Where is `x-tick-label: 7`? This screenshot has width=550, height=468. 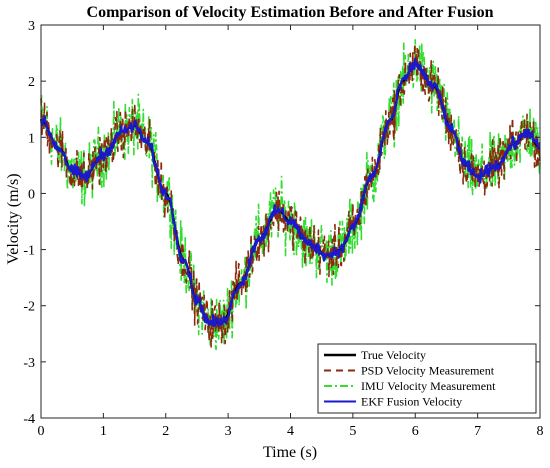
x-tick-label: 7 is located at coordinates (477, 431).